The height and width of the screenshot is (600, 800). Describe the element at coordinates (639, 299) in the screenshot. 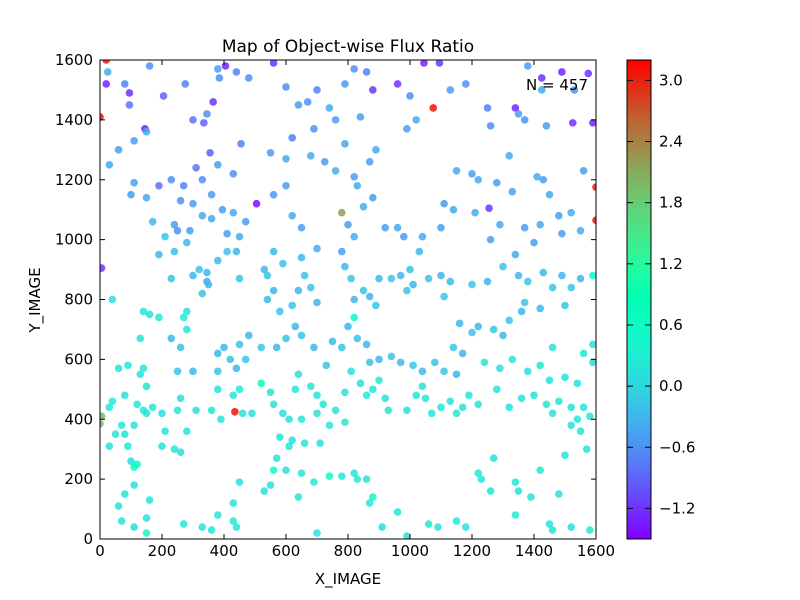

I see `colorbar-gradient` at that location.